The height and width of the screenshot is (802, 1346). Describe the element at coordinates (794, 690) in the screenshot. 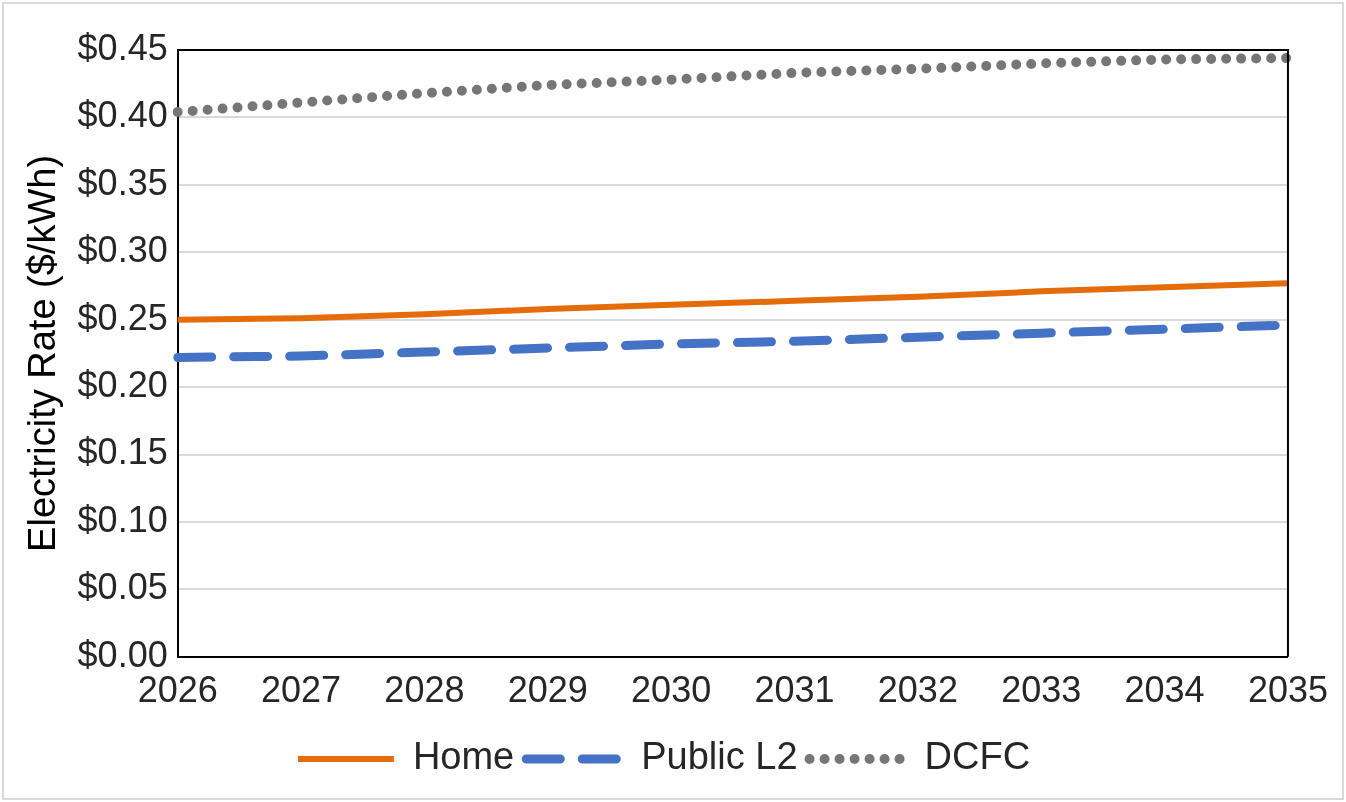

I see `x-tick-label: 2031` at that location.